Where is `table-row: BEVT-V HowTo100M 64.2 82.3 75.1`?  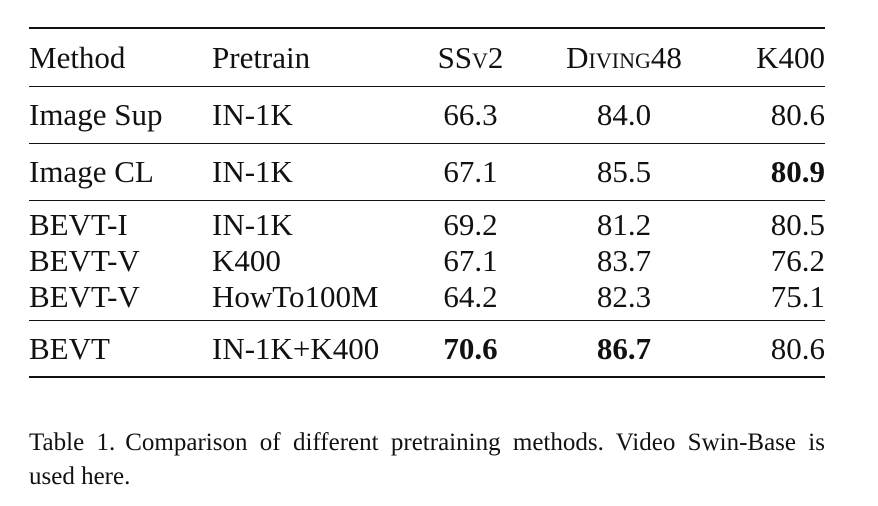
table-row: BEVT-V HowTo100M 64.2 82.3 75.1 is located at coordinates (427, 300).